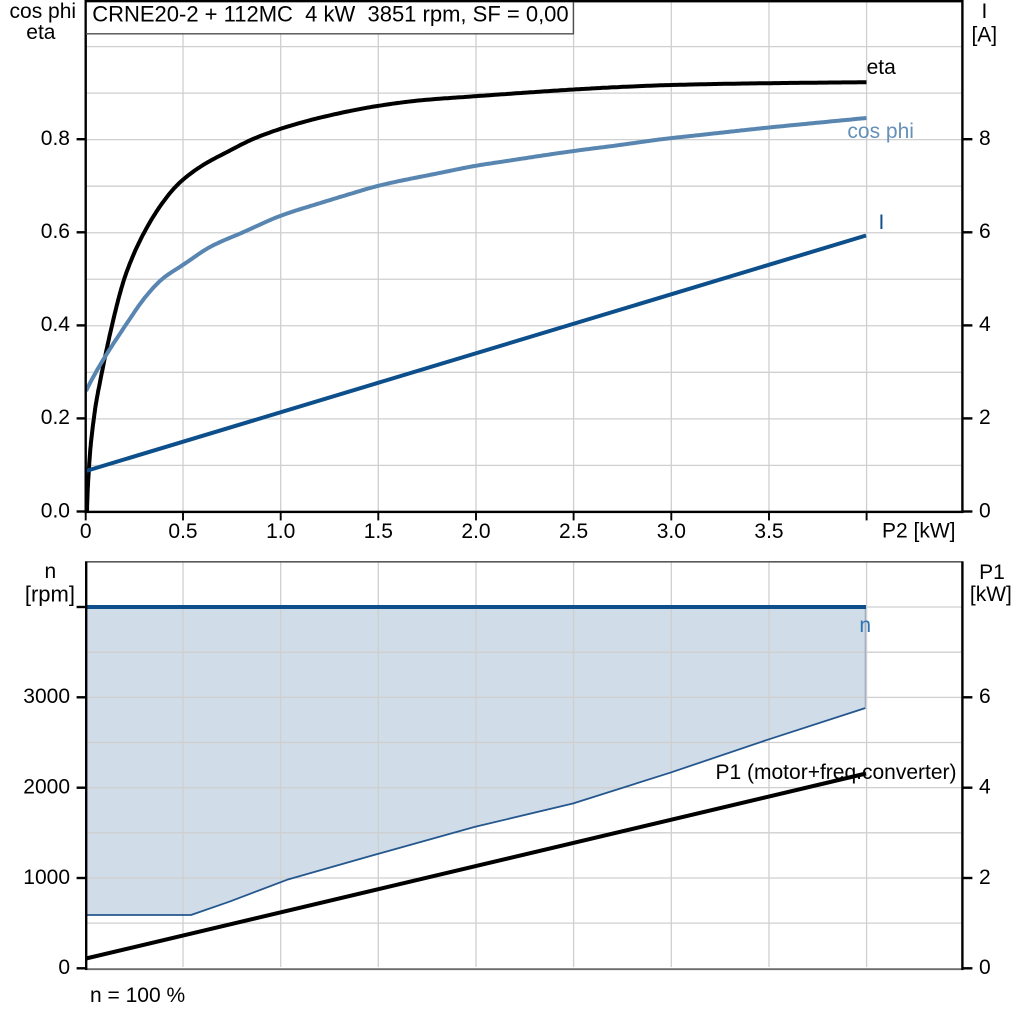 The image size is (1024, 1024). What do you see at coordinates (280, 531) in the screenshot?
I see `svg-text: 1.0` at bounding box center [280, 531].